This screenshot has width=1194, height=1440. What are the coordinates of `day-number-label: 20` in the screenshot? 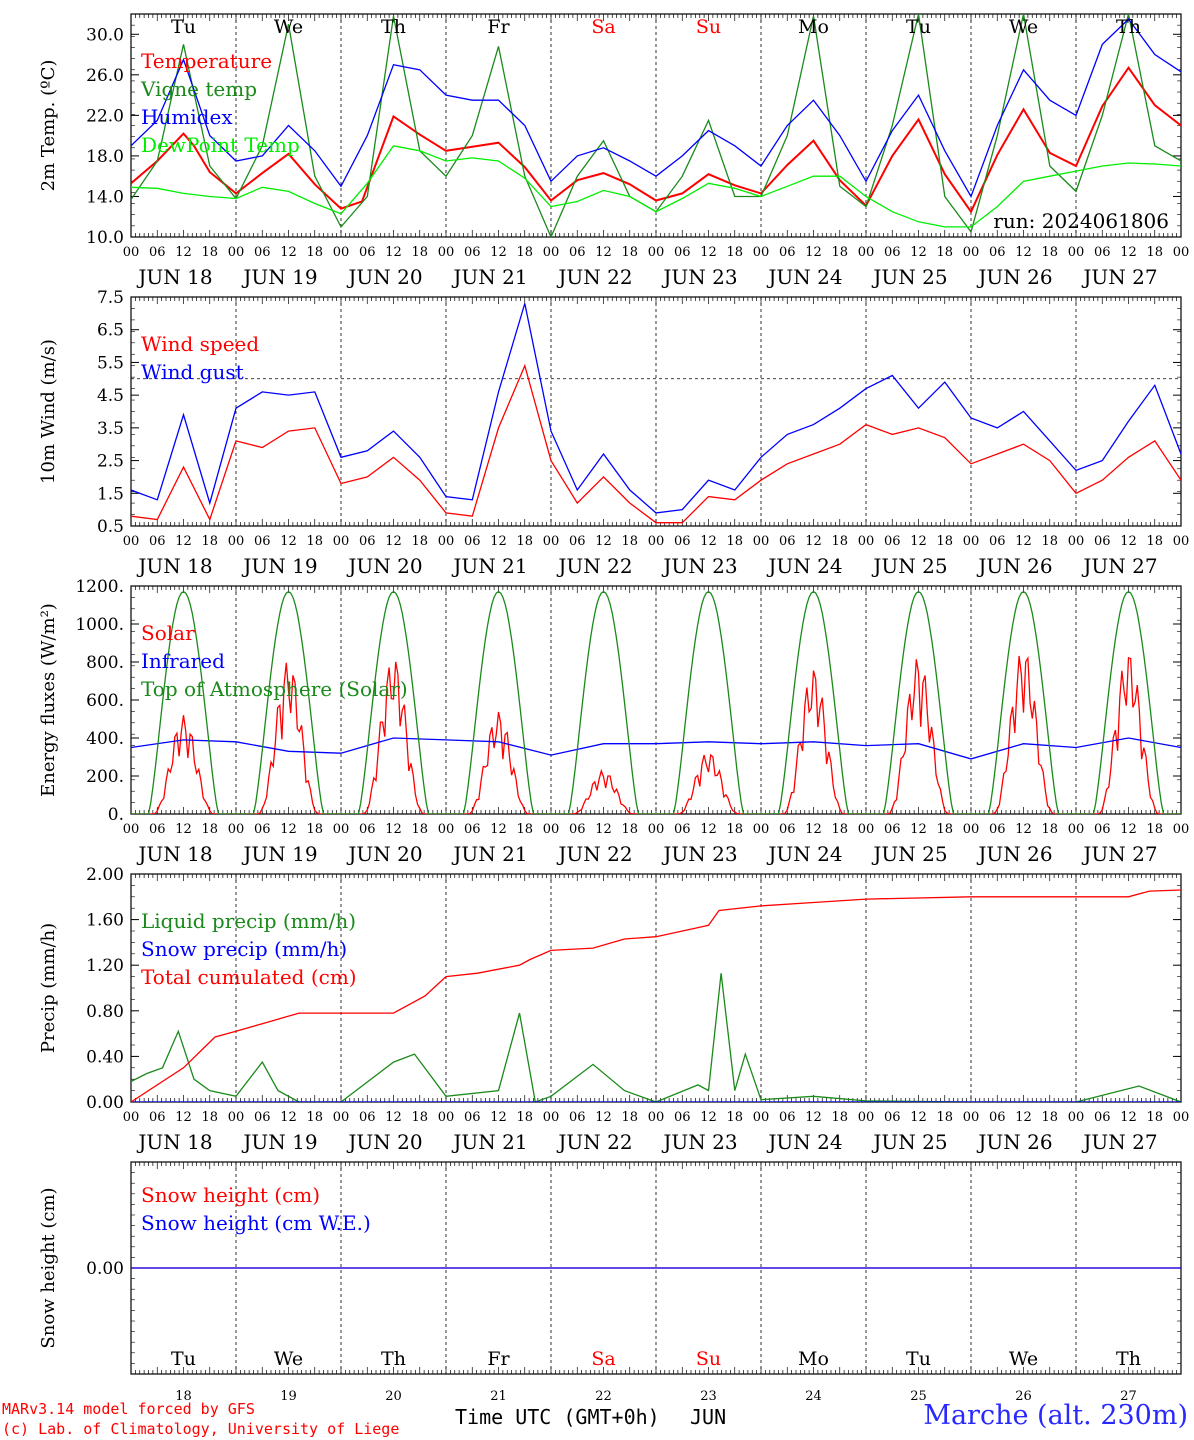 It's located at (393, 1396).